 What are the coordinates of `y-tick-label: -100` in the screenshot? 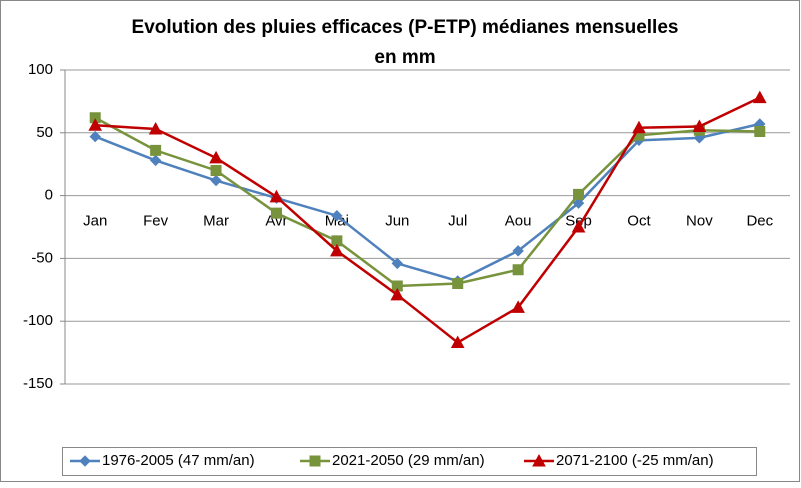 It's located at (38, 320).